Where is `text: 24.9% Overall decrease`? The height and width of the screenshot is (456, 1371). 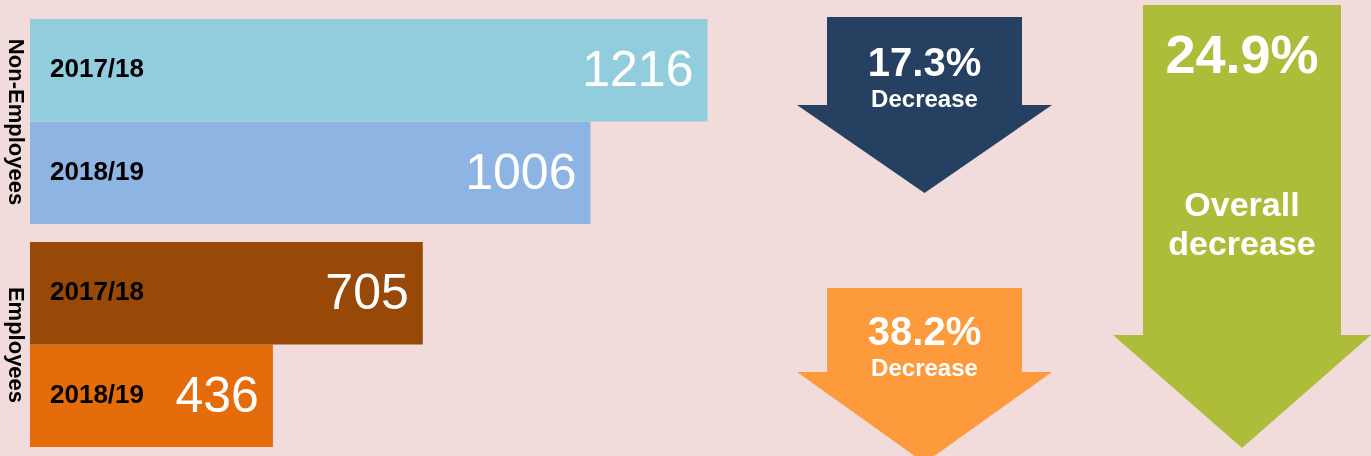 text: 24.9% Overall decrease is located at coordinates (1242, 143).